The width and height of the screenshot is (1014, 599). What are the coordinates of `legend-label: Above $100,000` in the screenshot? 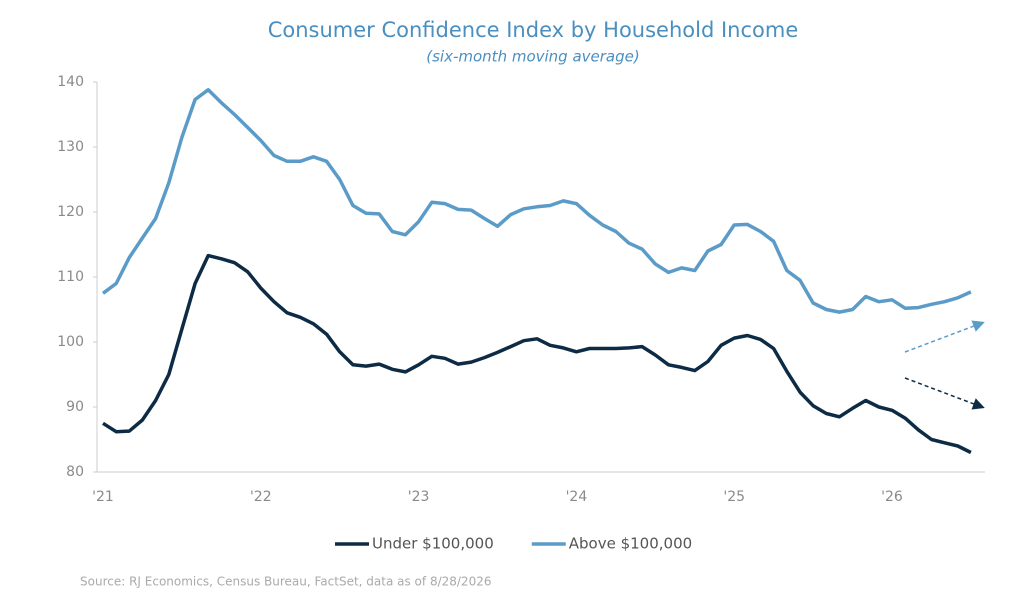 It's located at (630, 544).